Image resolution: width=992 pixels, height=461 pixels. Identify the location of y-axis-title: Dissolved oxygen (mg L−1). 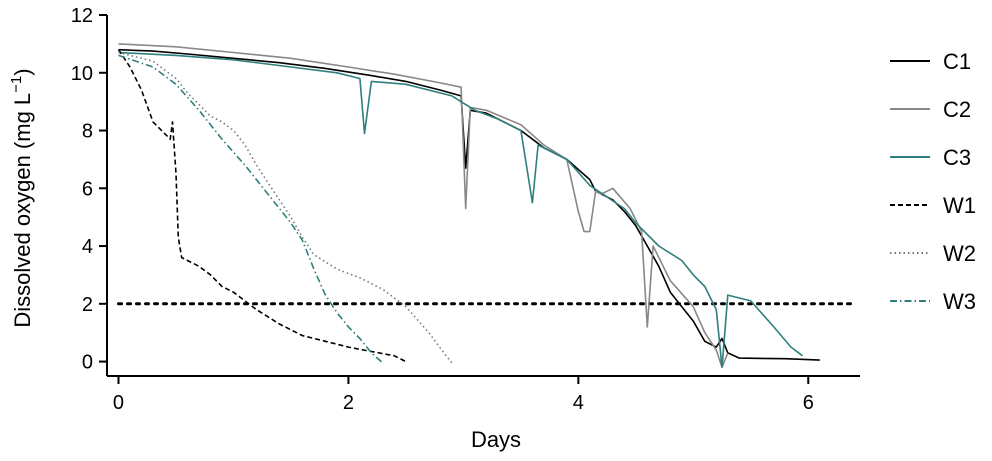
(21, 197).